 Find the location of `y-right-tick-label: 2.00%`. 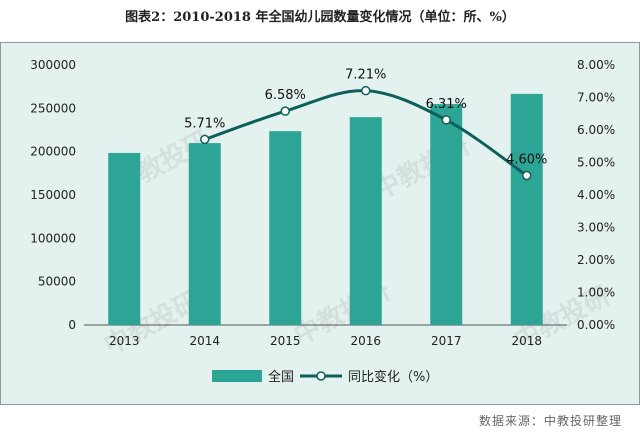

y-right-tick-label: 2.00% is located at coordinates (596, 260).